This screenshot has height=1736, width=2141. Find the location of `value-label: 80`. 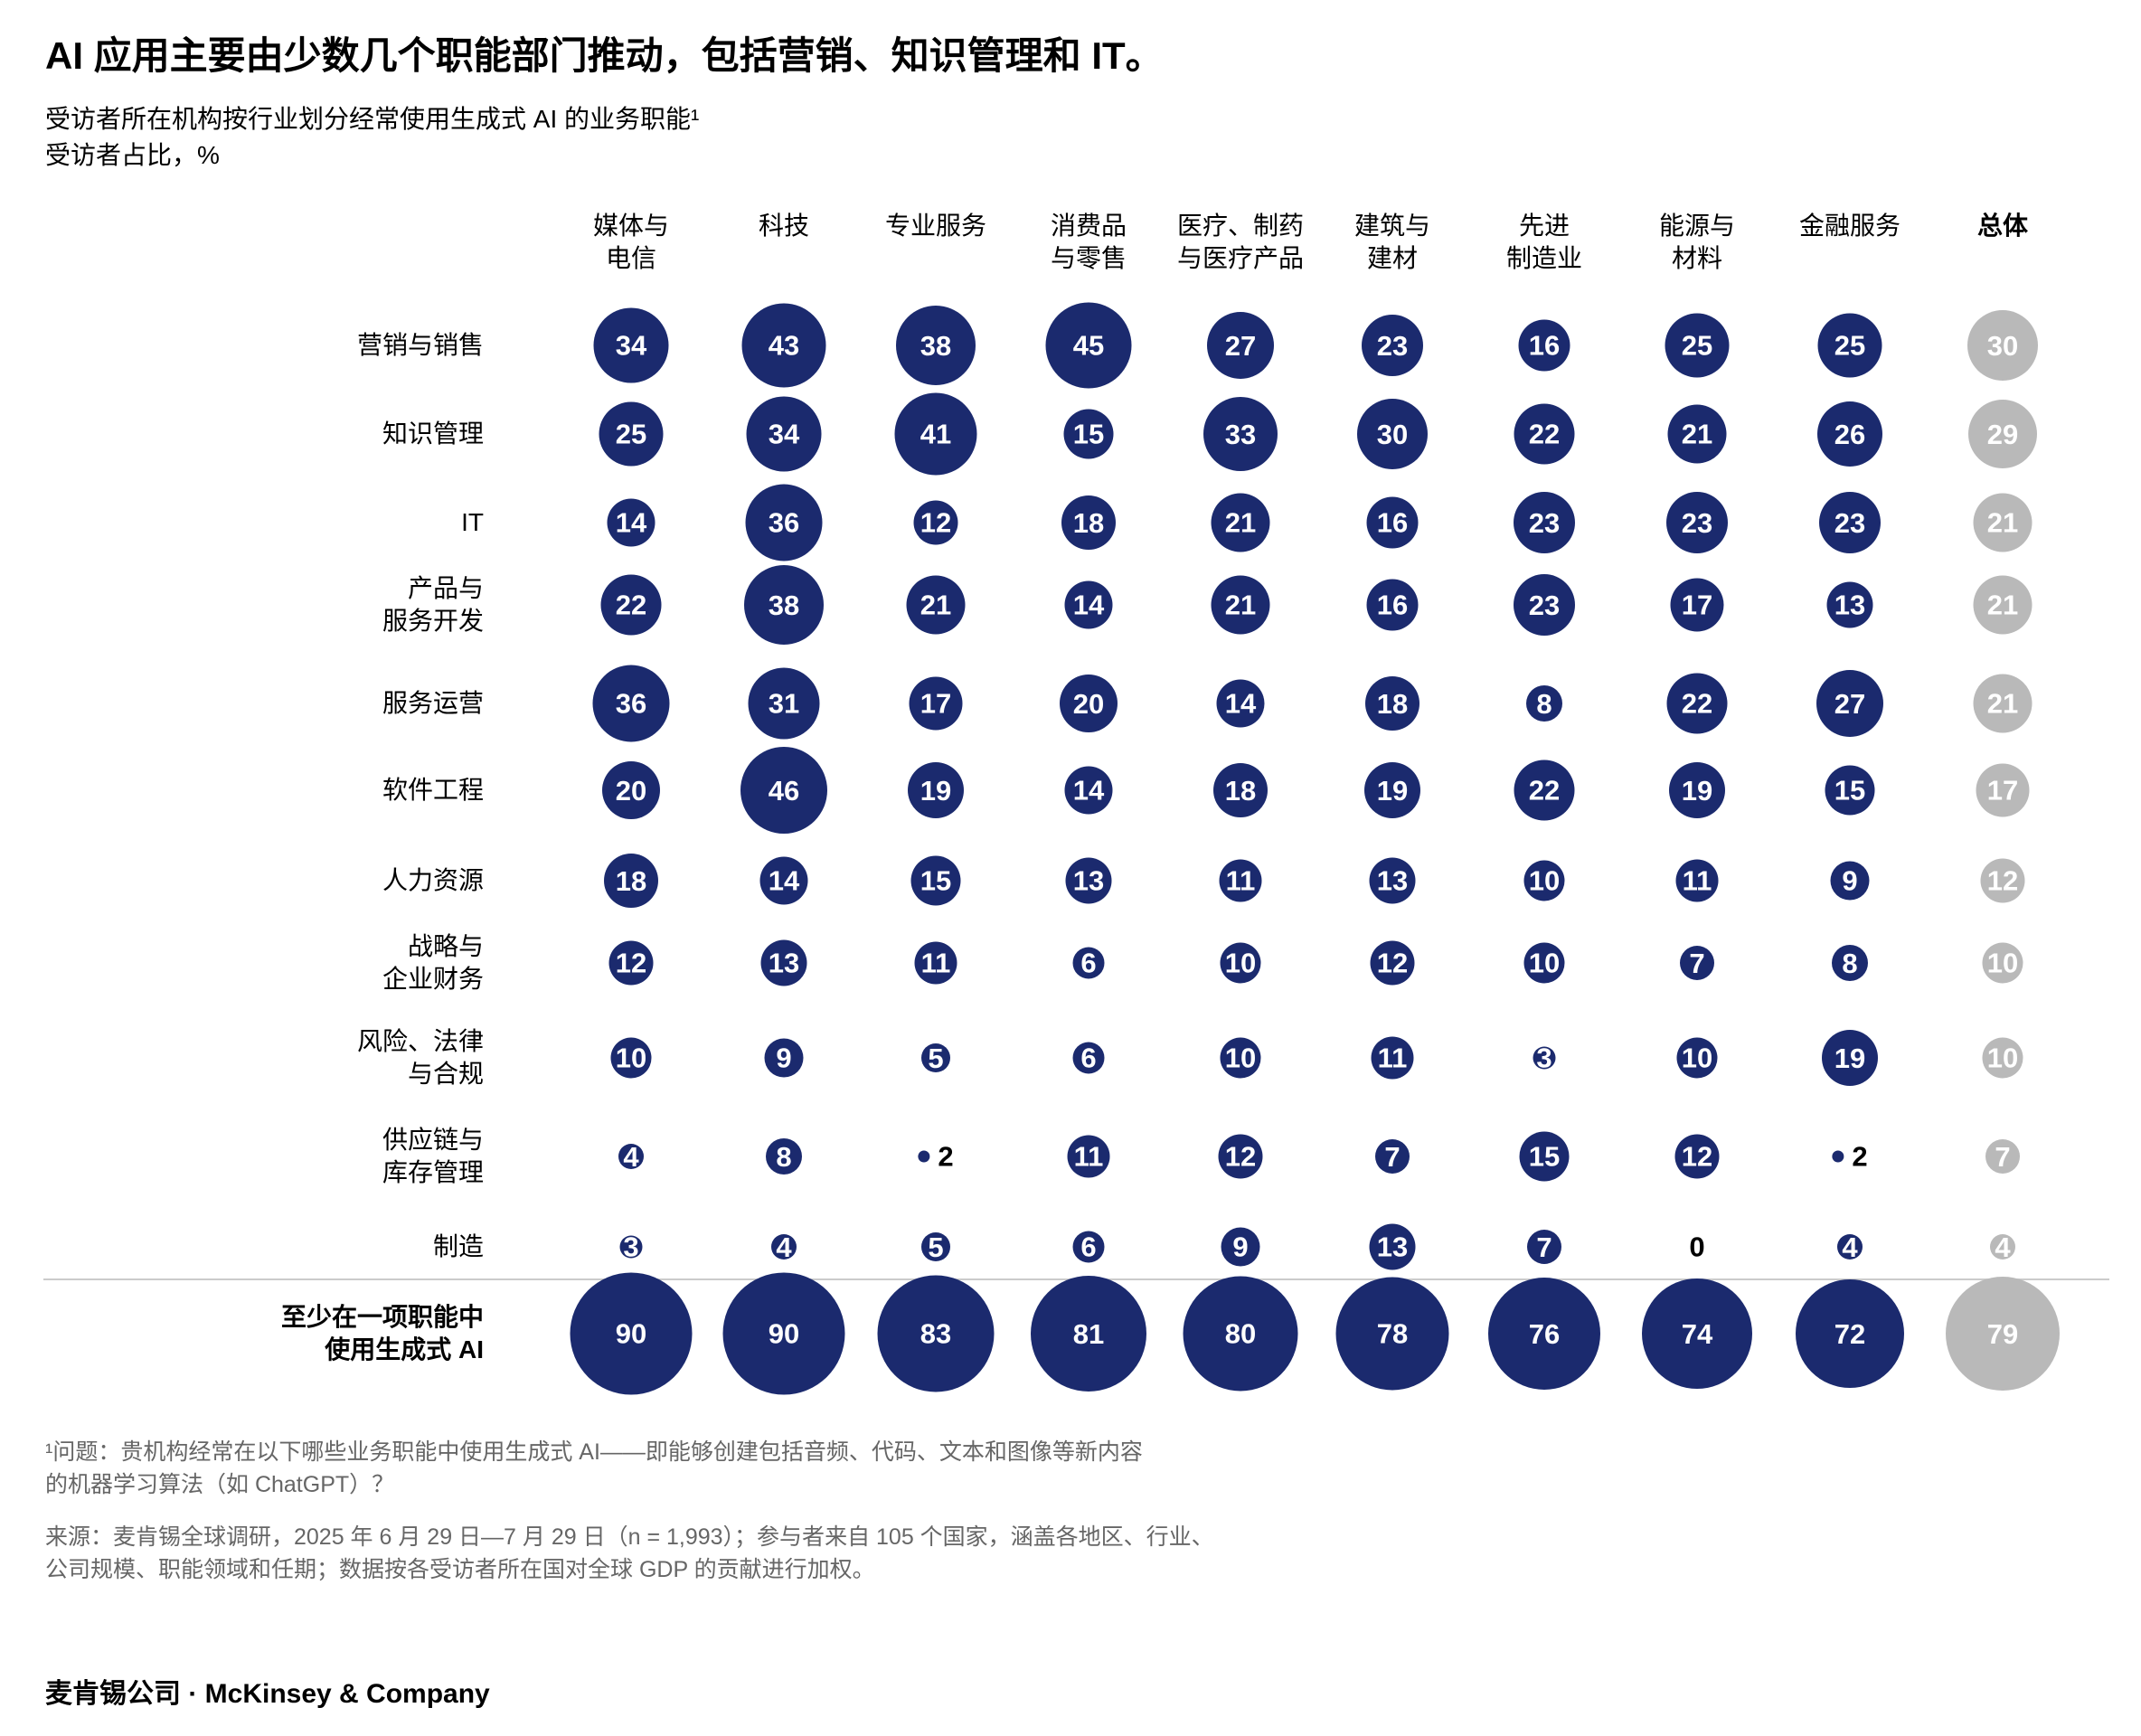

value-label: 80 is located at coordinates (1240, 1334).